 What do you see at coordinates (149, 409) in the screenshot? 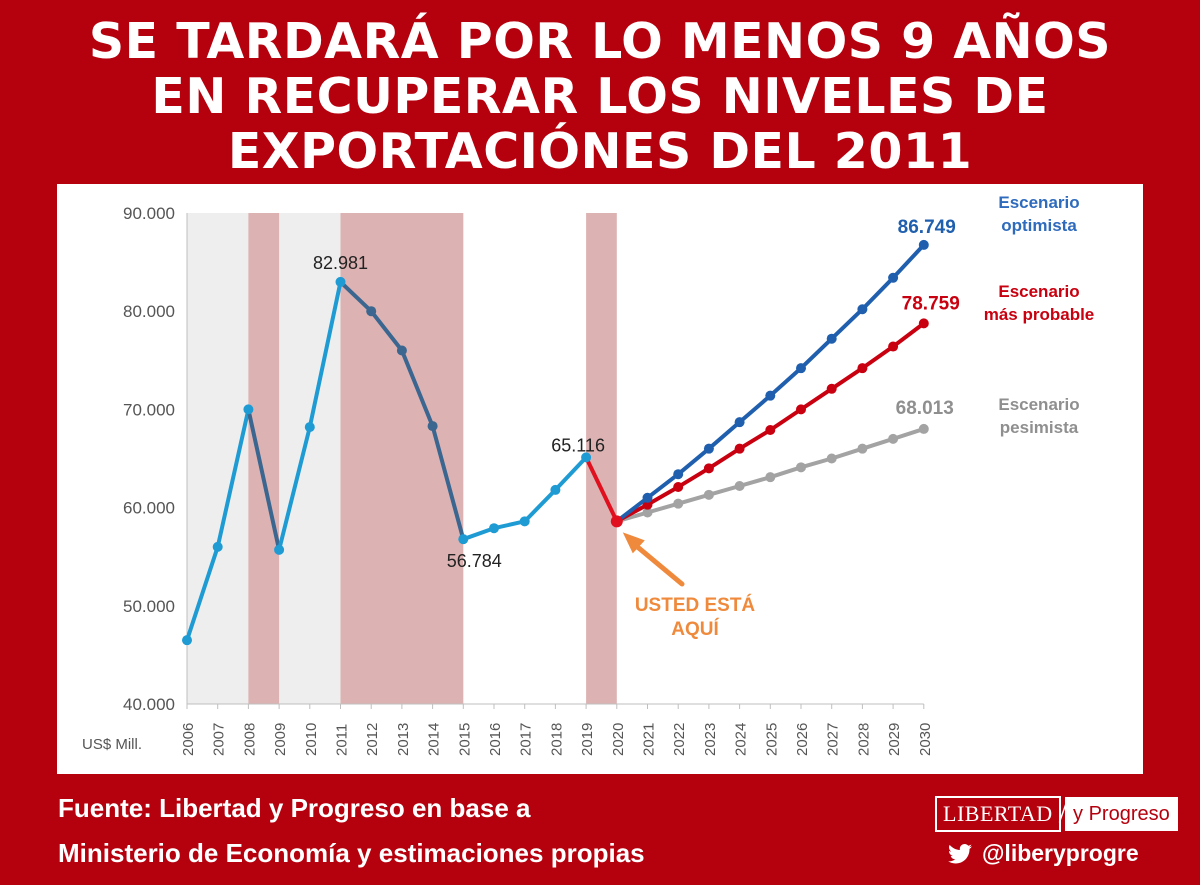
I see `y-tick-label: 70.000` at bounding box center [149, 409].